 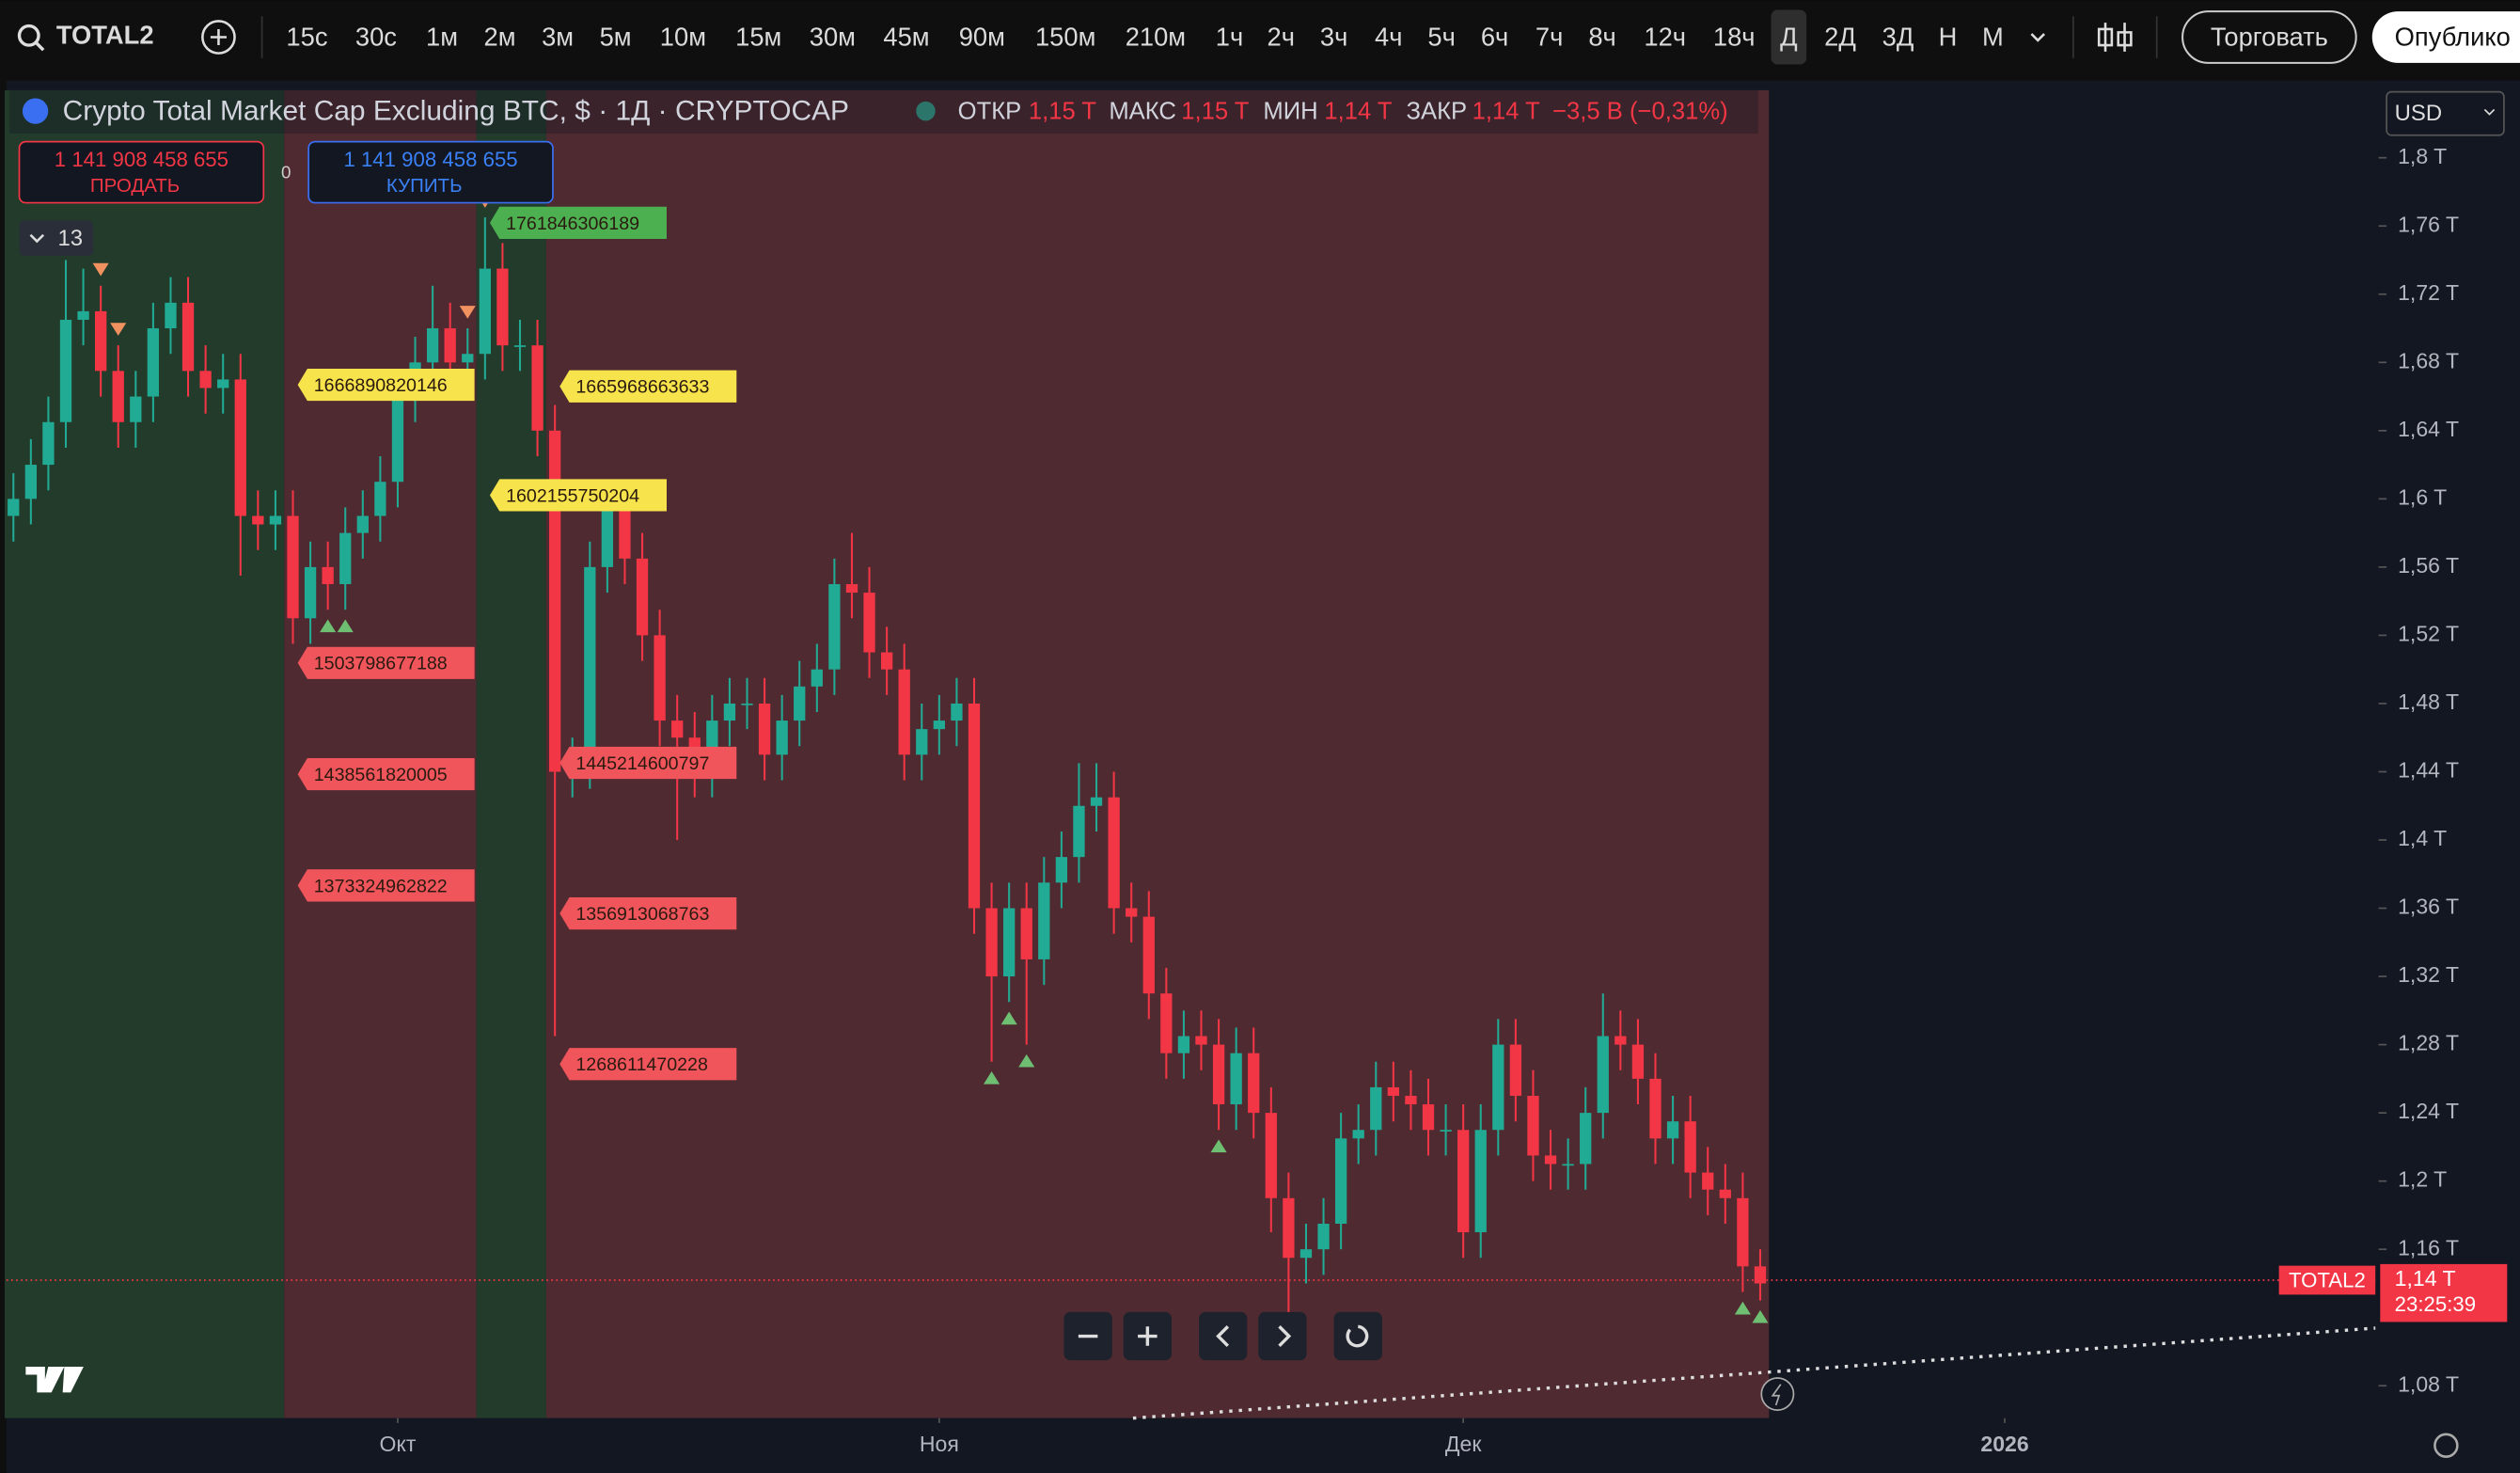 What do you see at coordinates (1282, 1336) in the screenshot?
I see `scroll-right` at bounding box center [1282, 1336].